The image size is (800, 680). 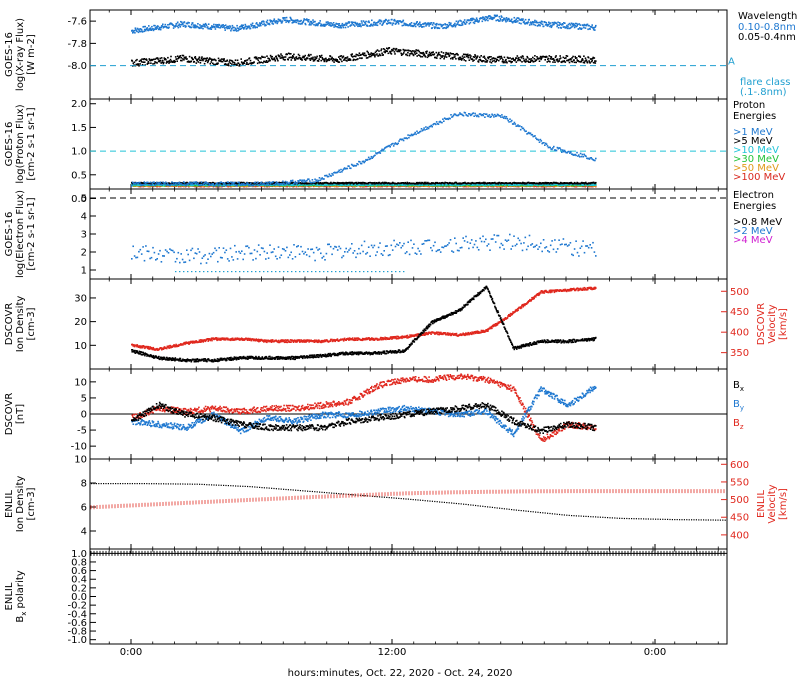 I want to click on flare-class-range: (.1-.8nm), so click(x=763, y=92).